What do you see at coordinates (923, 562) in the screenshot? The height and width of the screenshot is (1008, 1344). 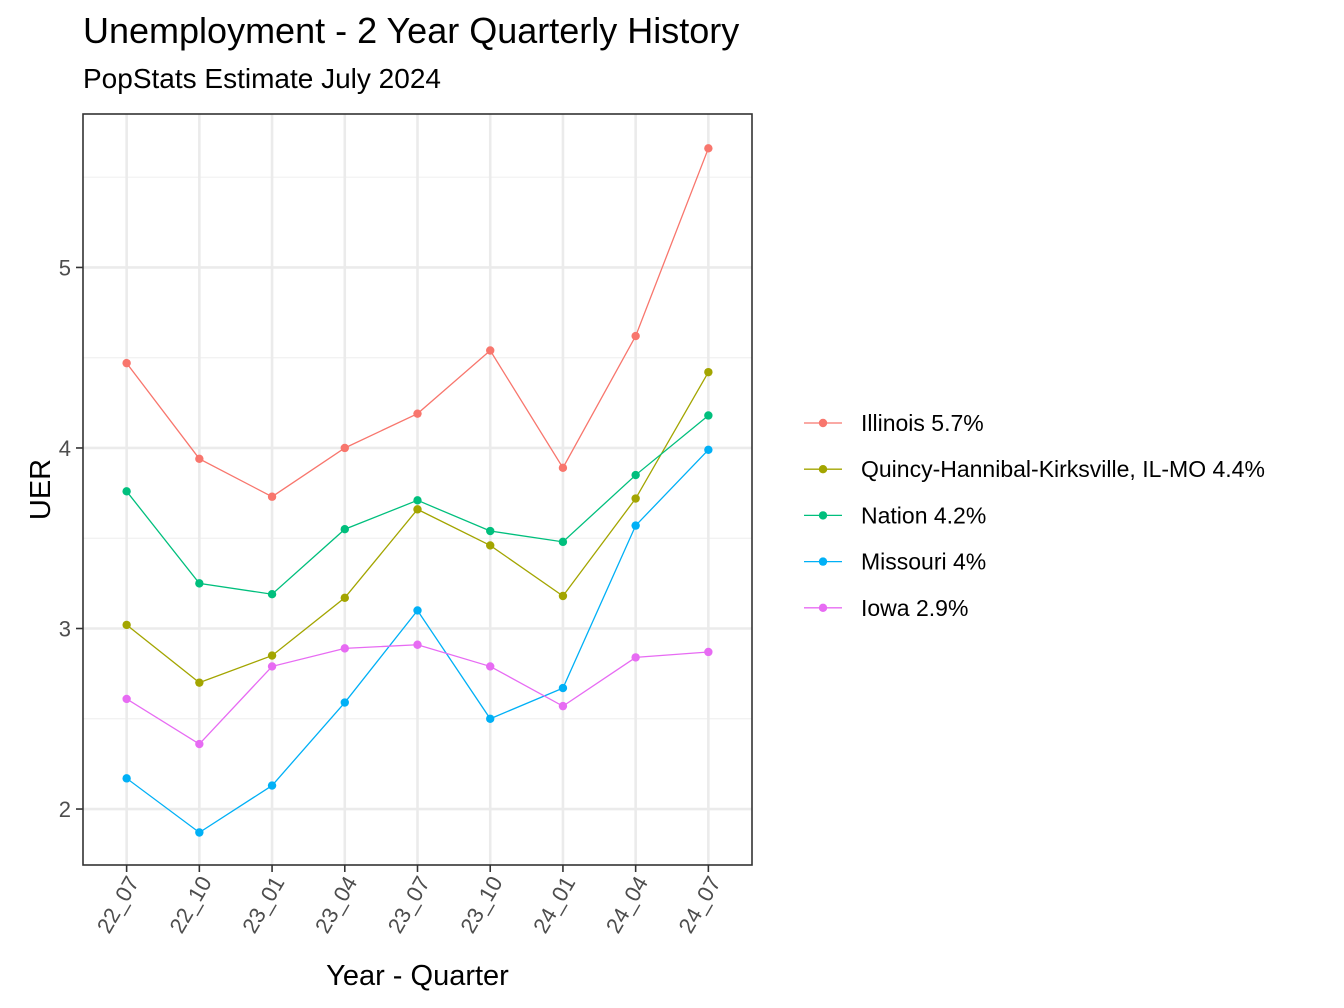 I see `legend-label: Missouri 4%` at bounding box center [923, 562].